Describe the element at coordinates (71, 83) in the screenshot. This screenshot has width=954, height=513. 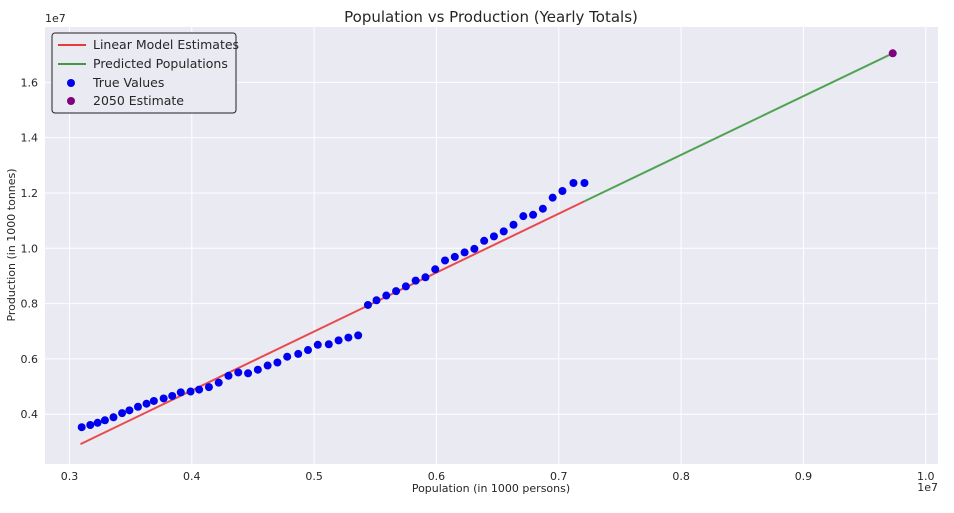
I see `legend-swatch-true-values` at that location.